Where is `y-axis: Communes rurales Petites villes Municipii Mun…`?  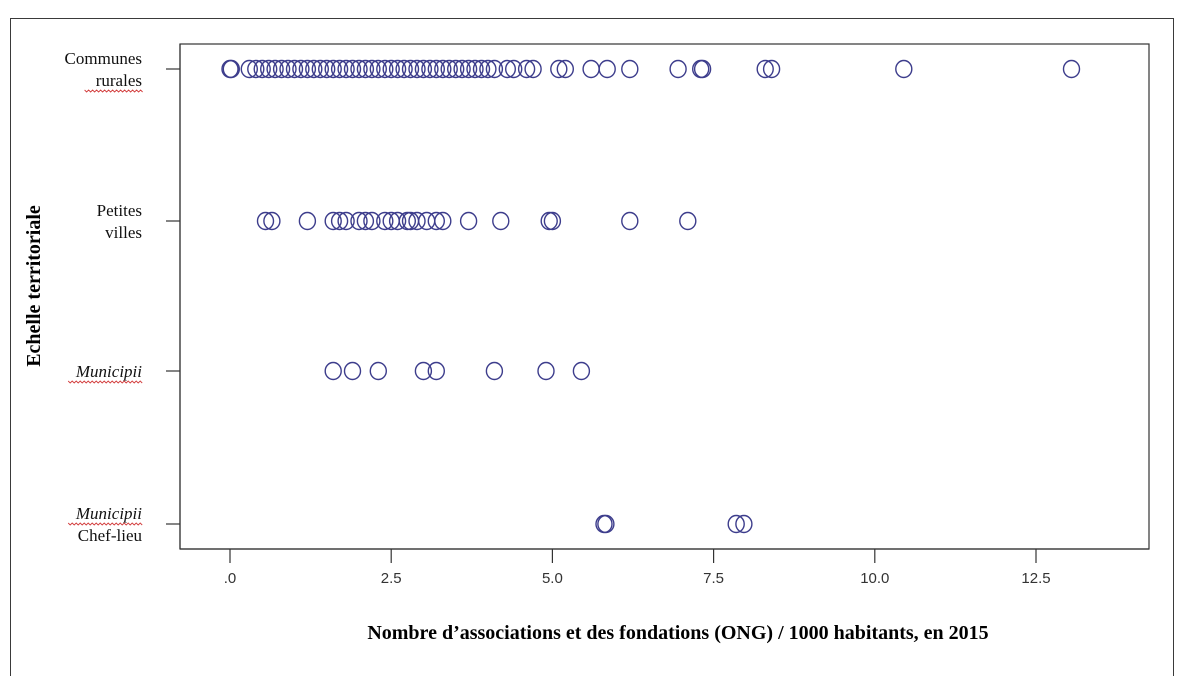
y-axis: Communes rurales Petites villes Municipii Mun… is located at coordinates (123, 296).